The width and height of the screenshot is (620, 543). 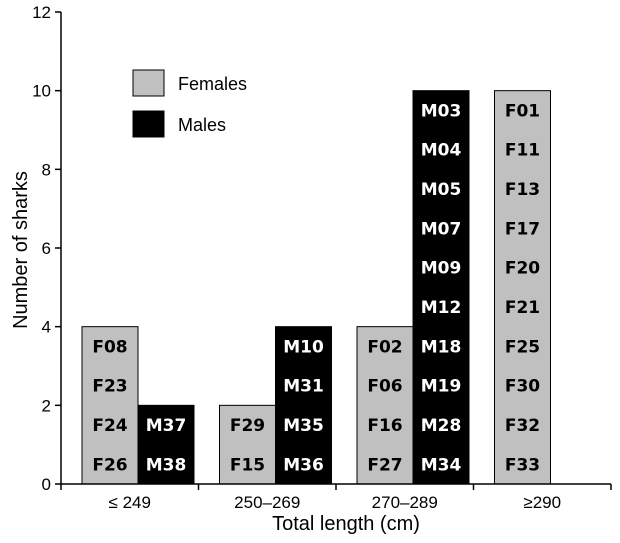 What do you see at coordinates (109, 426) in the screenshot?
I see `bar-data-label: F24` at bounding box center [109, 426].